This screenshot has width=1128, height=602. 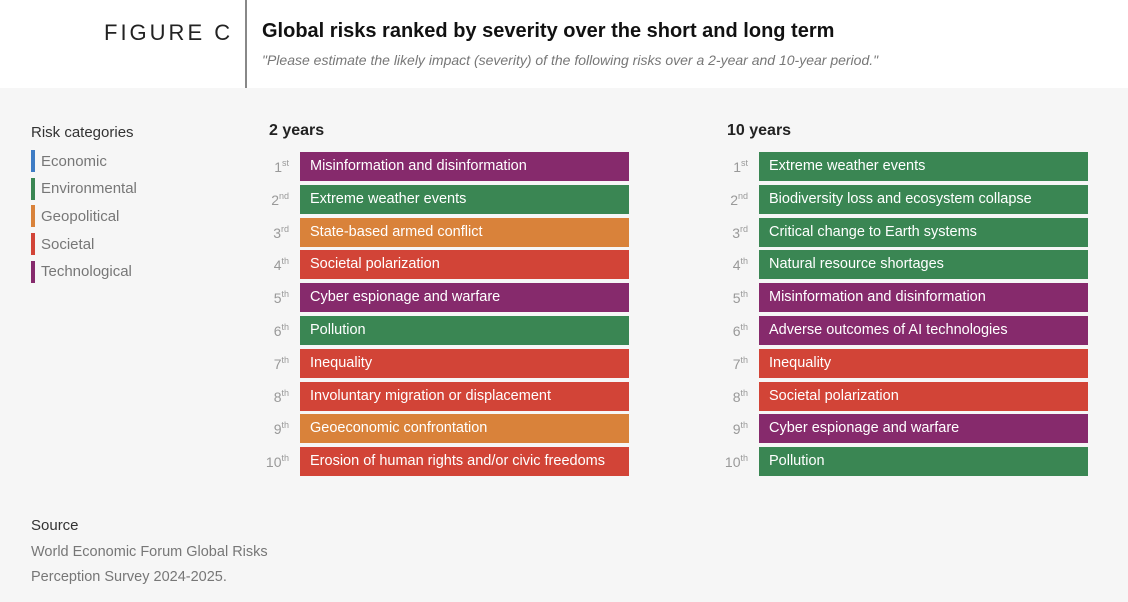 I want to click on rank-row: 5th Cyber espionage and warfare, so click(x=451, y=298).